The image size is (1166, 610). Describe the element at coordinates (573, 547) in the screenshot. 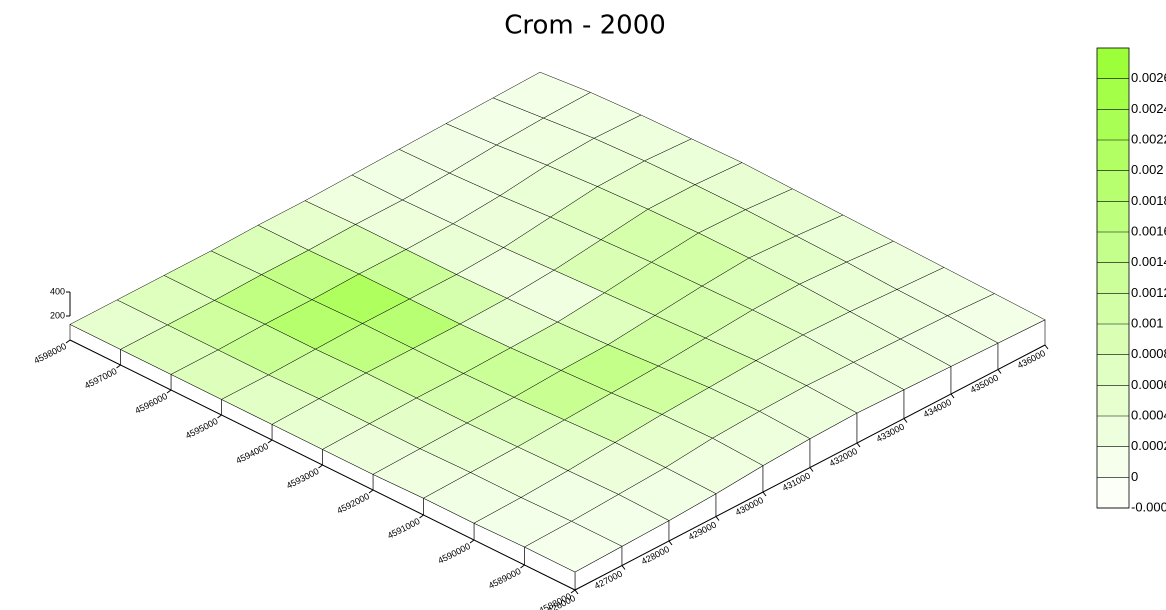

I see `surface-cell` at that location.